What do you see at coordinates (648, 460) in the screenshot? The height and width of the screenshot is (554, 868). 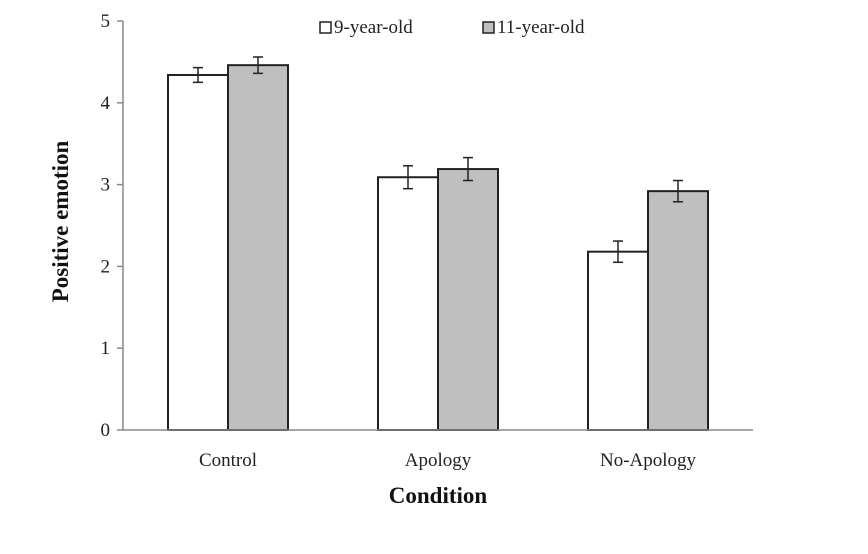 I see `x-tick-label: No-Apology` at bounding box center [648, 460].